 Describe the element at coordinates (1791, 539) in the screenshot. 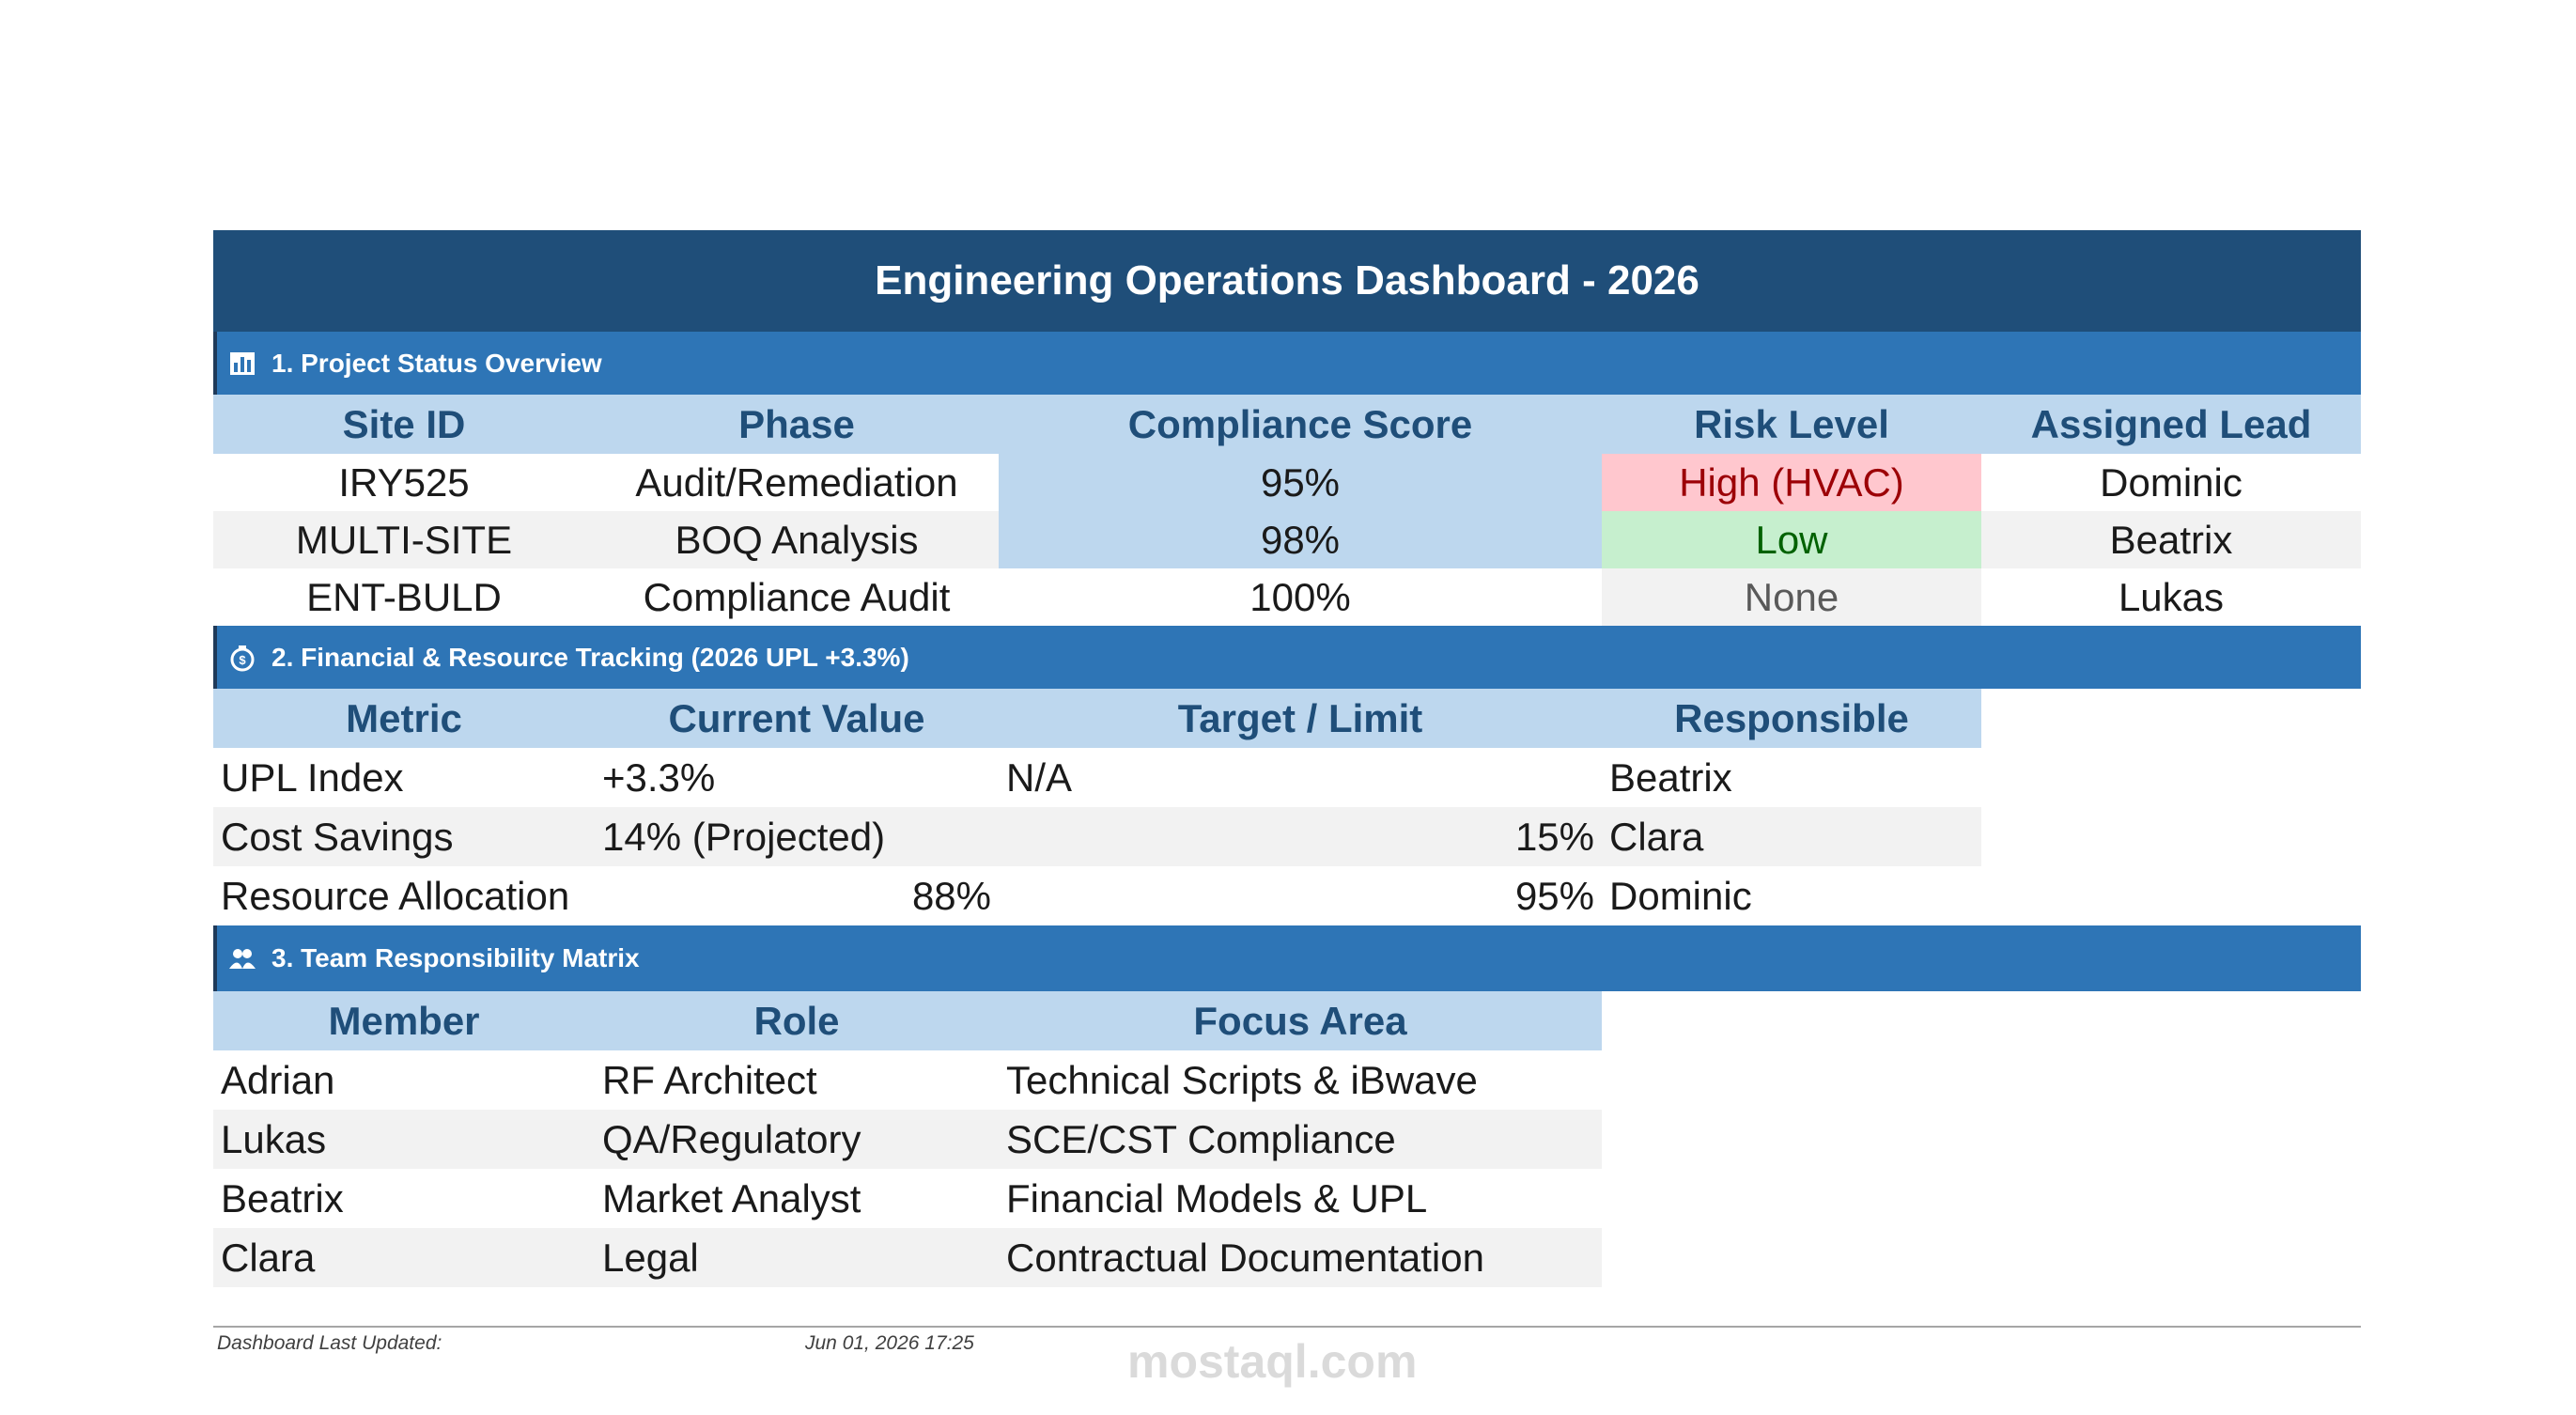

I see `table-cell: Low` at that location.